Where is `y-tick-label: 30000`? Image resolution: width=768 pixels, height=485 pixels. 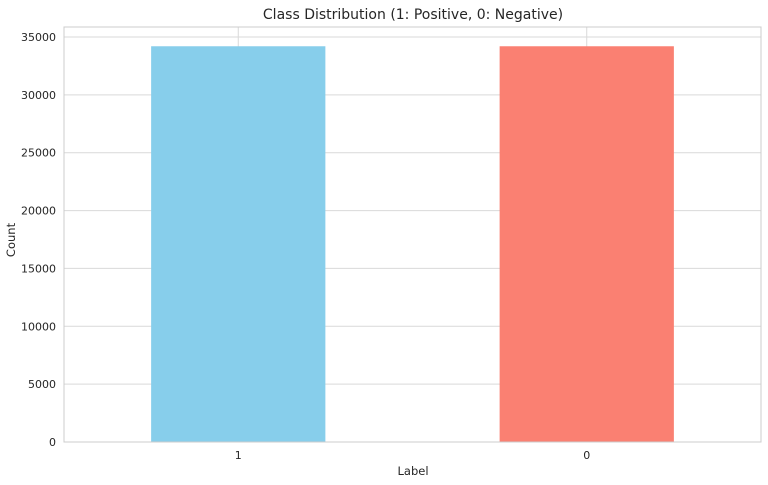 y-tick-label: 30000 is located at coordinates (38, 95).